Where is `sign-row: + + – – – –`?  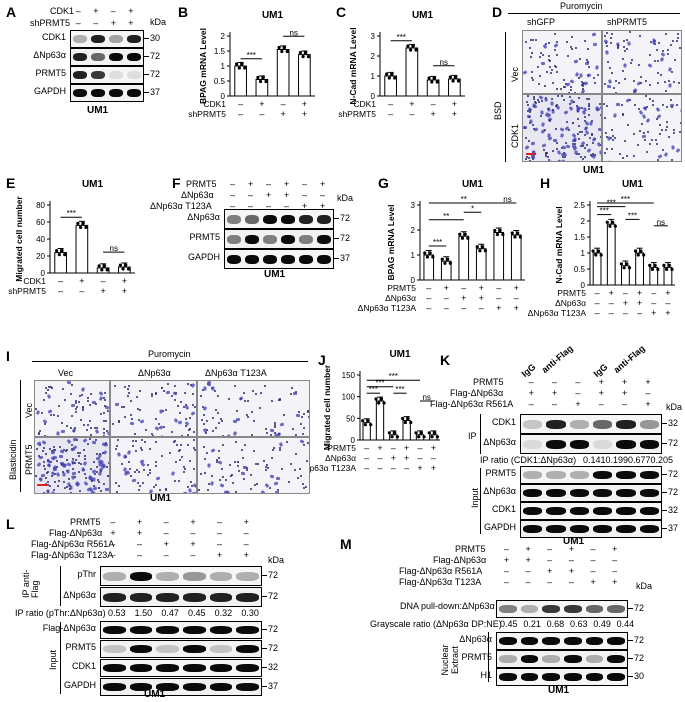 sign-row: + + – – – – is located at coordinates (561, 561).